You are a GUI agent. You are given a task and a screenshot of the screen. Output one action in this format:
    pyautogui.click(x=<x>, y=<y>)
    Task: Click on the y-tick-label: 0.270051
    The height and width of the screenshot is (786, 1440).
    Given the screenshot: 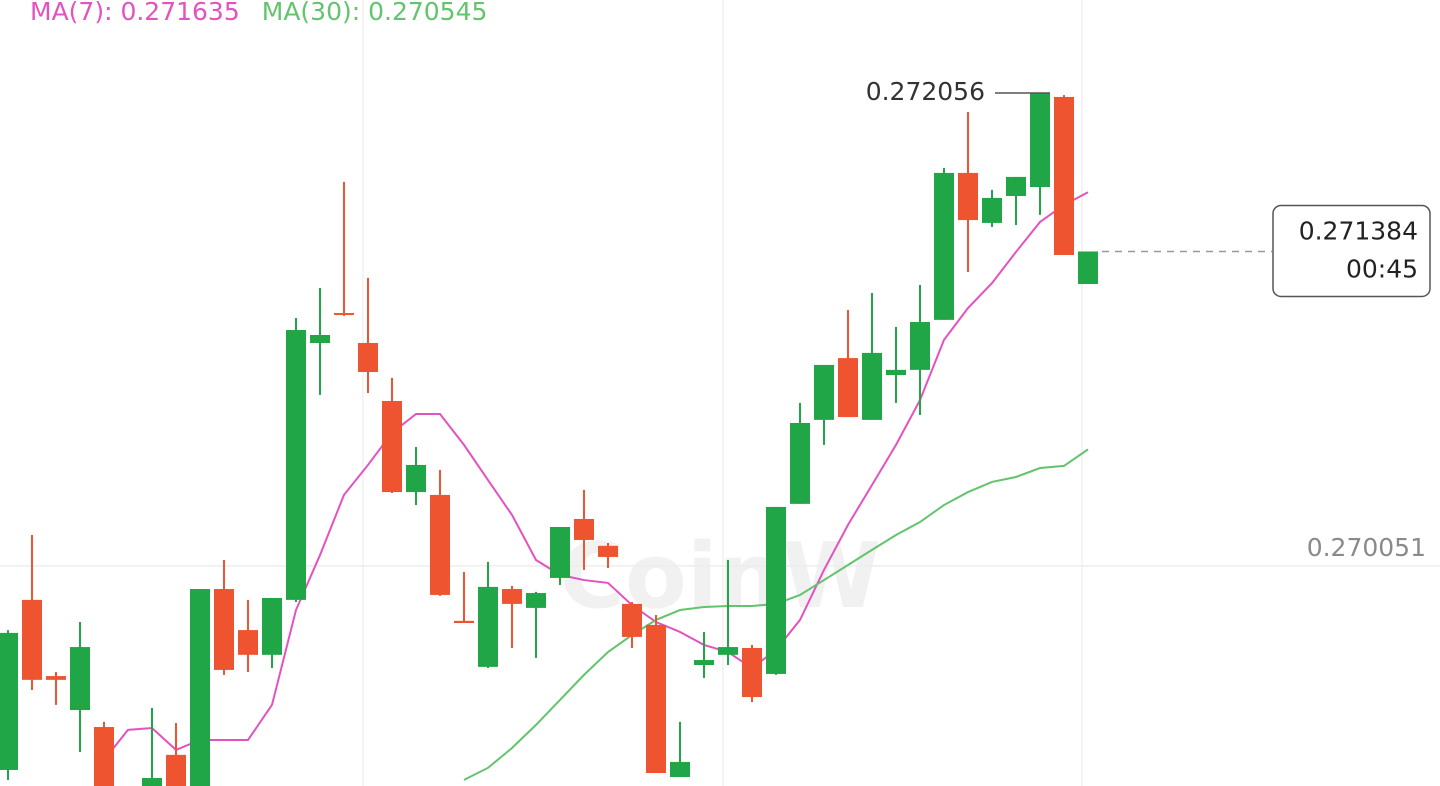 What is the action you would take?
    pyautogui.click(x=1366, y=547)
    